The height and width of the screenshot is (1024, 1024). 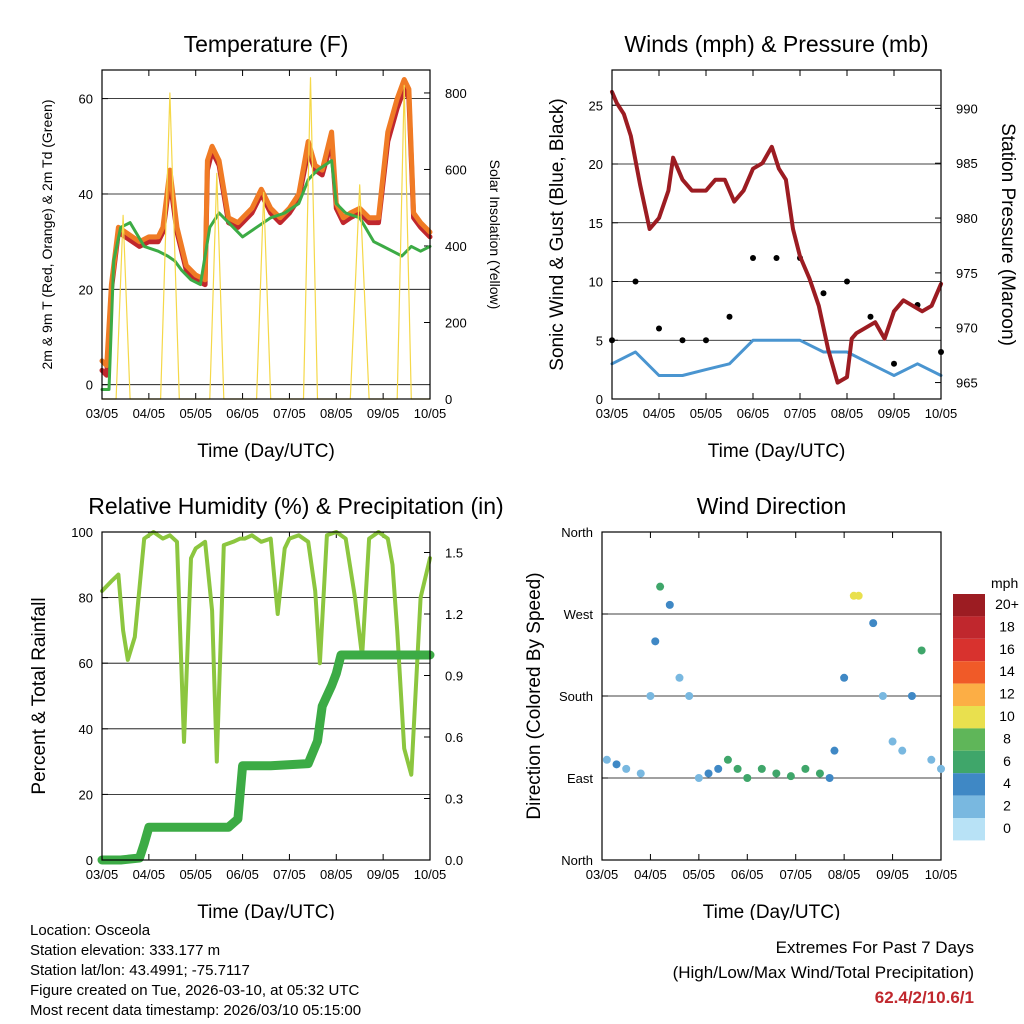 What do you see at coordinates (776, 311) in the screenshot?
I see `series-gust` at bounding box center [776, 311].